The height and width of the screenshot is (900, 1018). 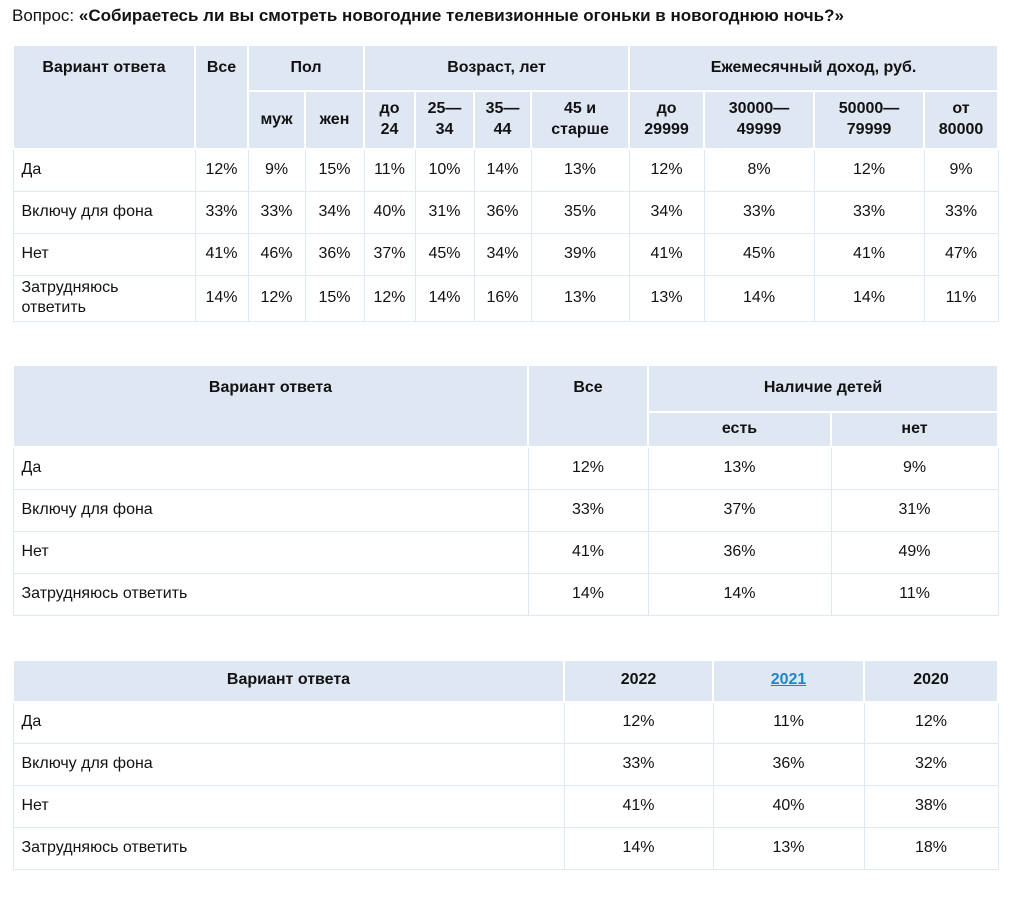 What do you see at coordinates (506, 430) in the screenshot?
I see `header-row-subgroups: есть нет` at bounding box center [506, 430].